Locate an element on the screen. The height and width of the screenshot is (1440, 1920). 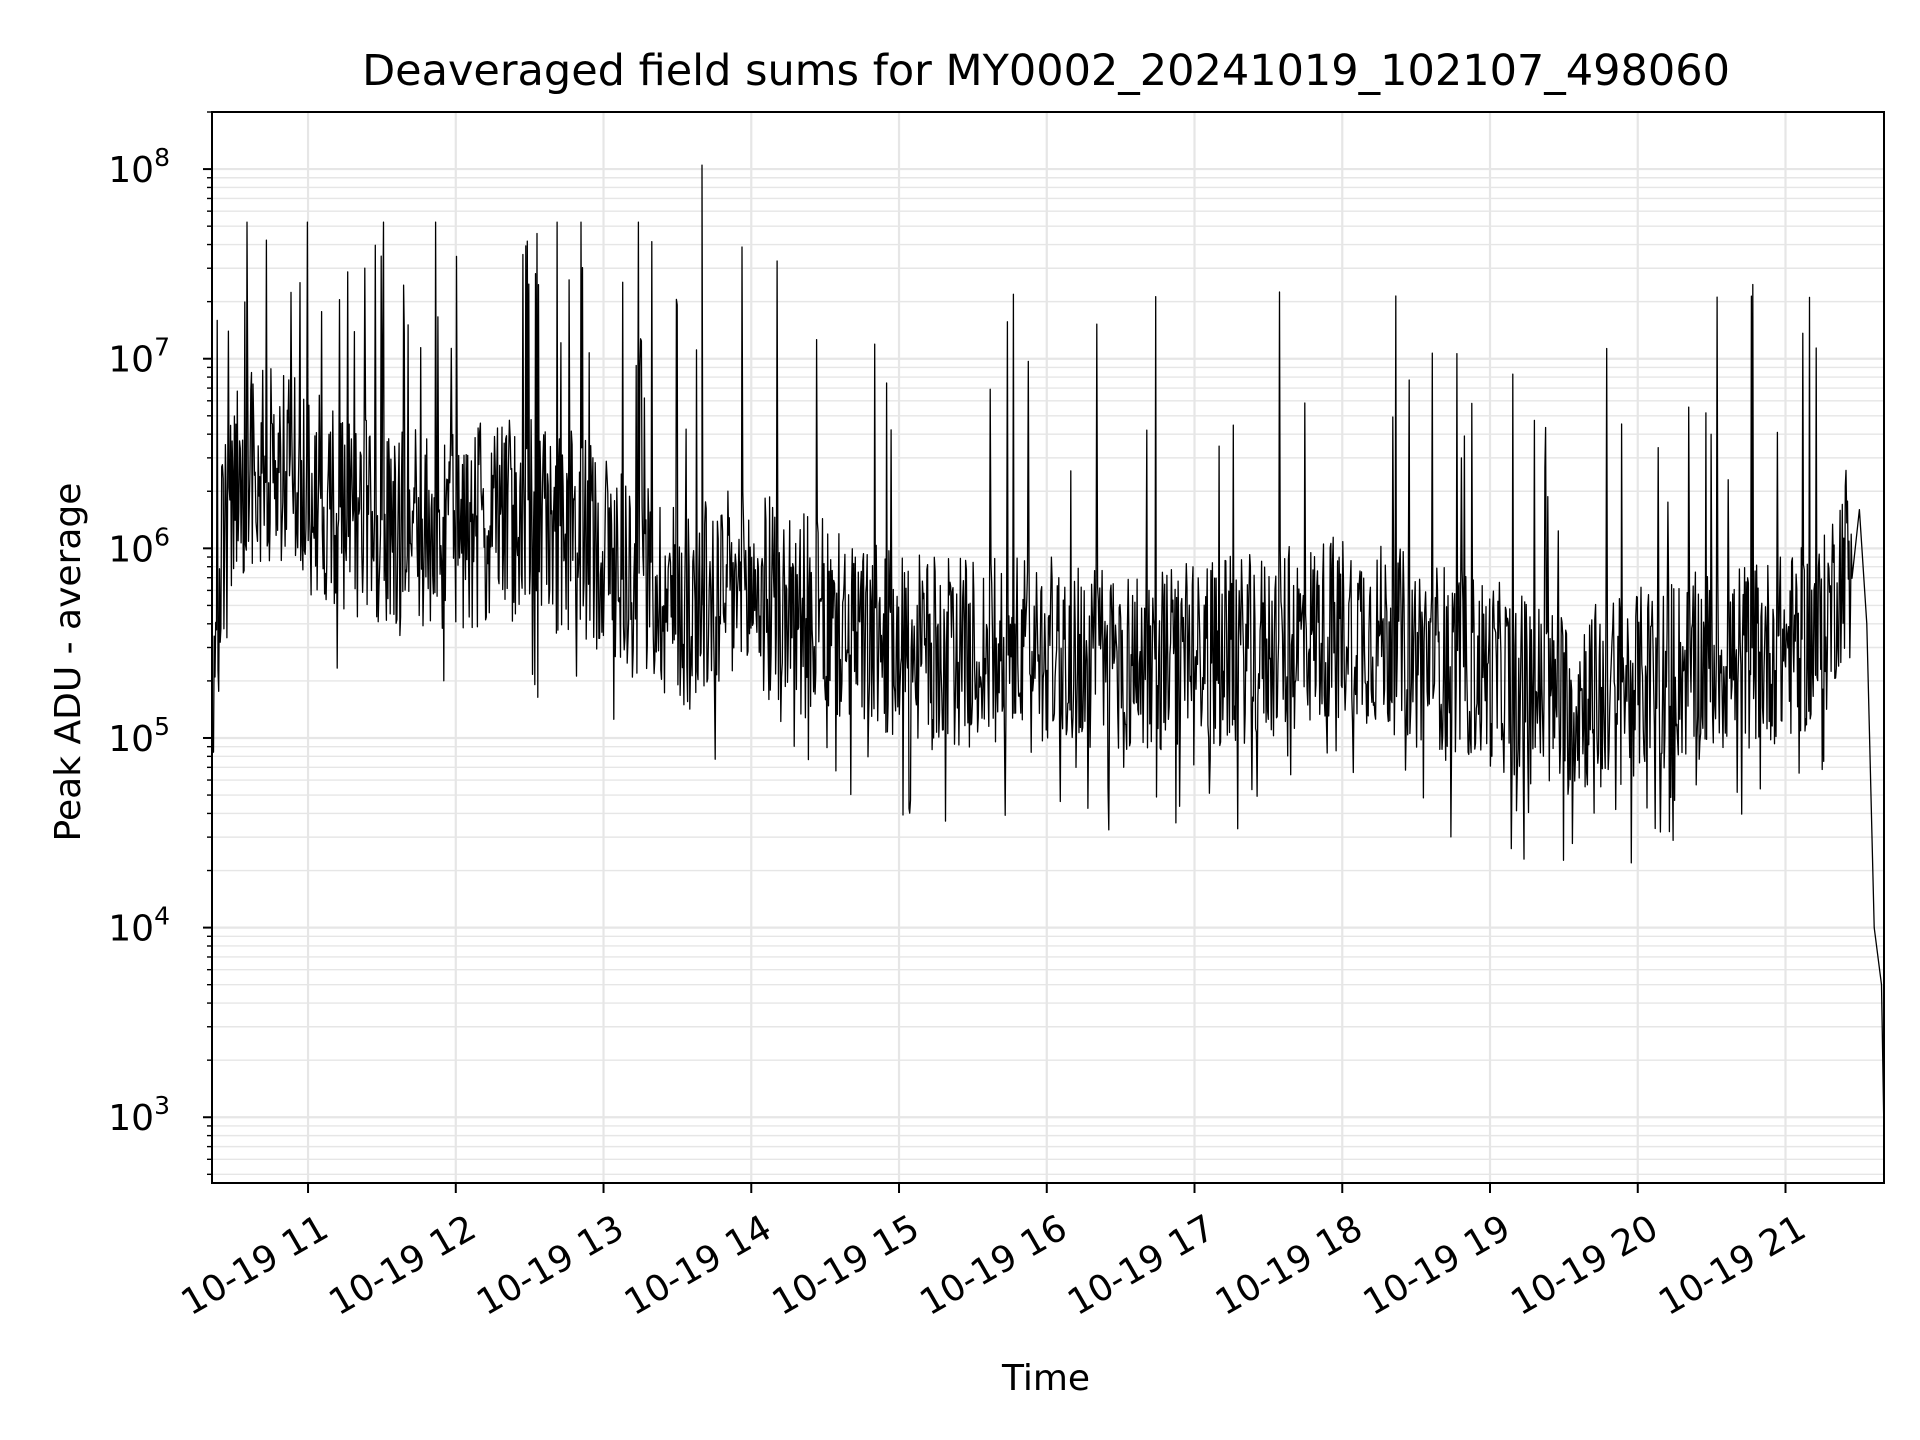
y-axis: 10³ 10⁴ 10⁵ 10⁶ 10⁷ 10⁸ is located at coordinates (160, 643).